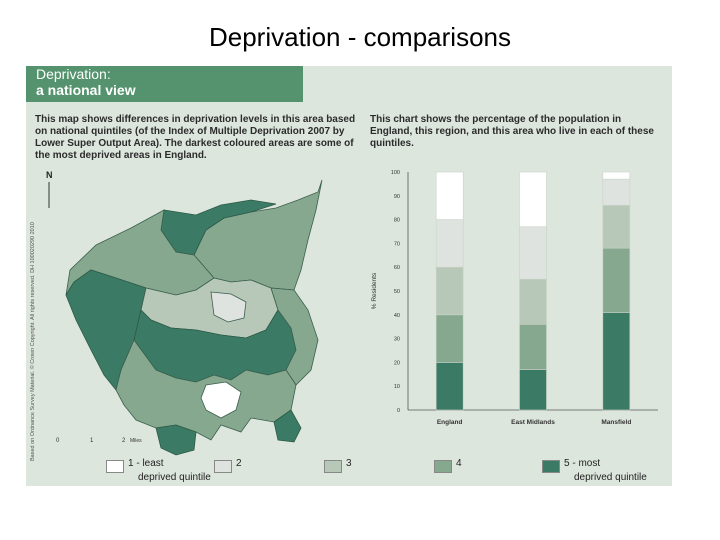 The width and height of the screenshot is (720, 540). I want to click on legend-label: 3, so click(349, 463).